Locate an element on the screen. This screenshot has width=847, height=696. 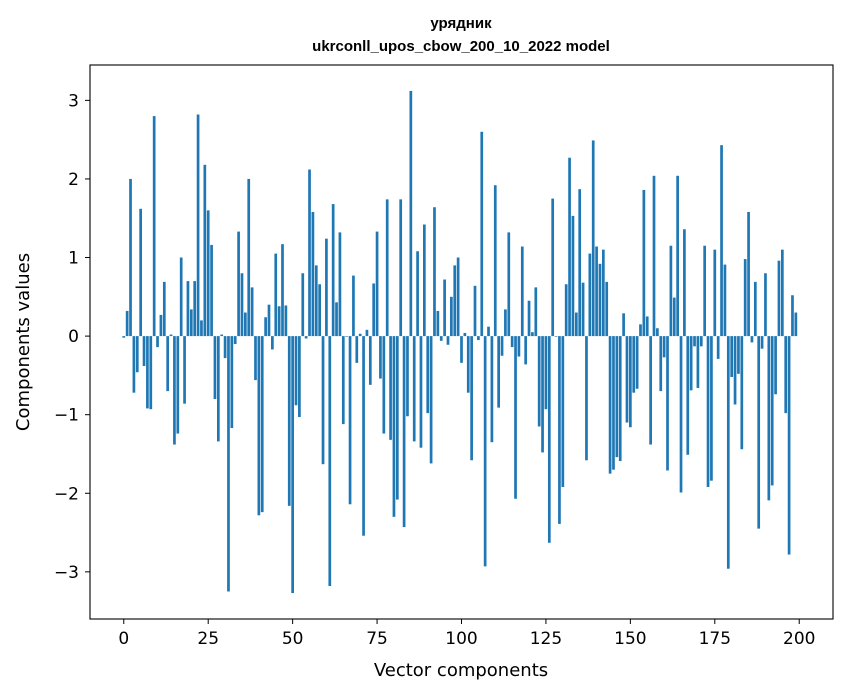
y-tick-label: −2 is located at coordinates (66, 494).